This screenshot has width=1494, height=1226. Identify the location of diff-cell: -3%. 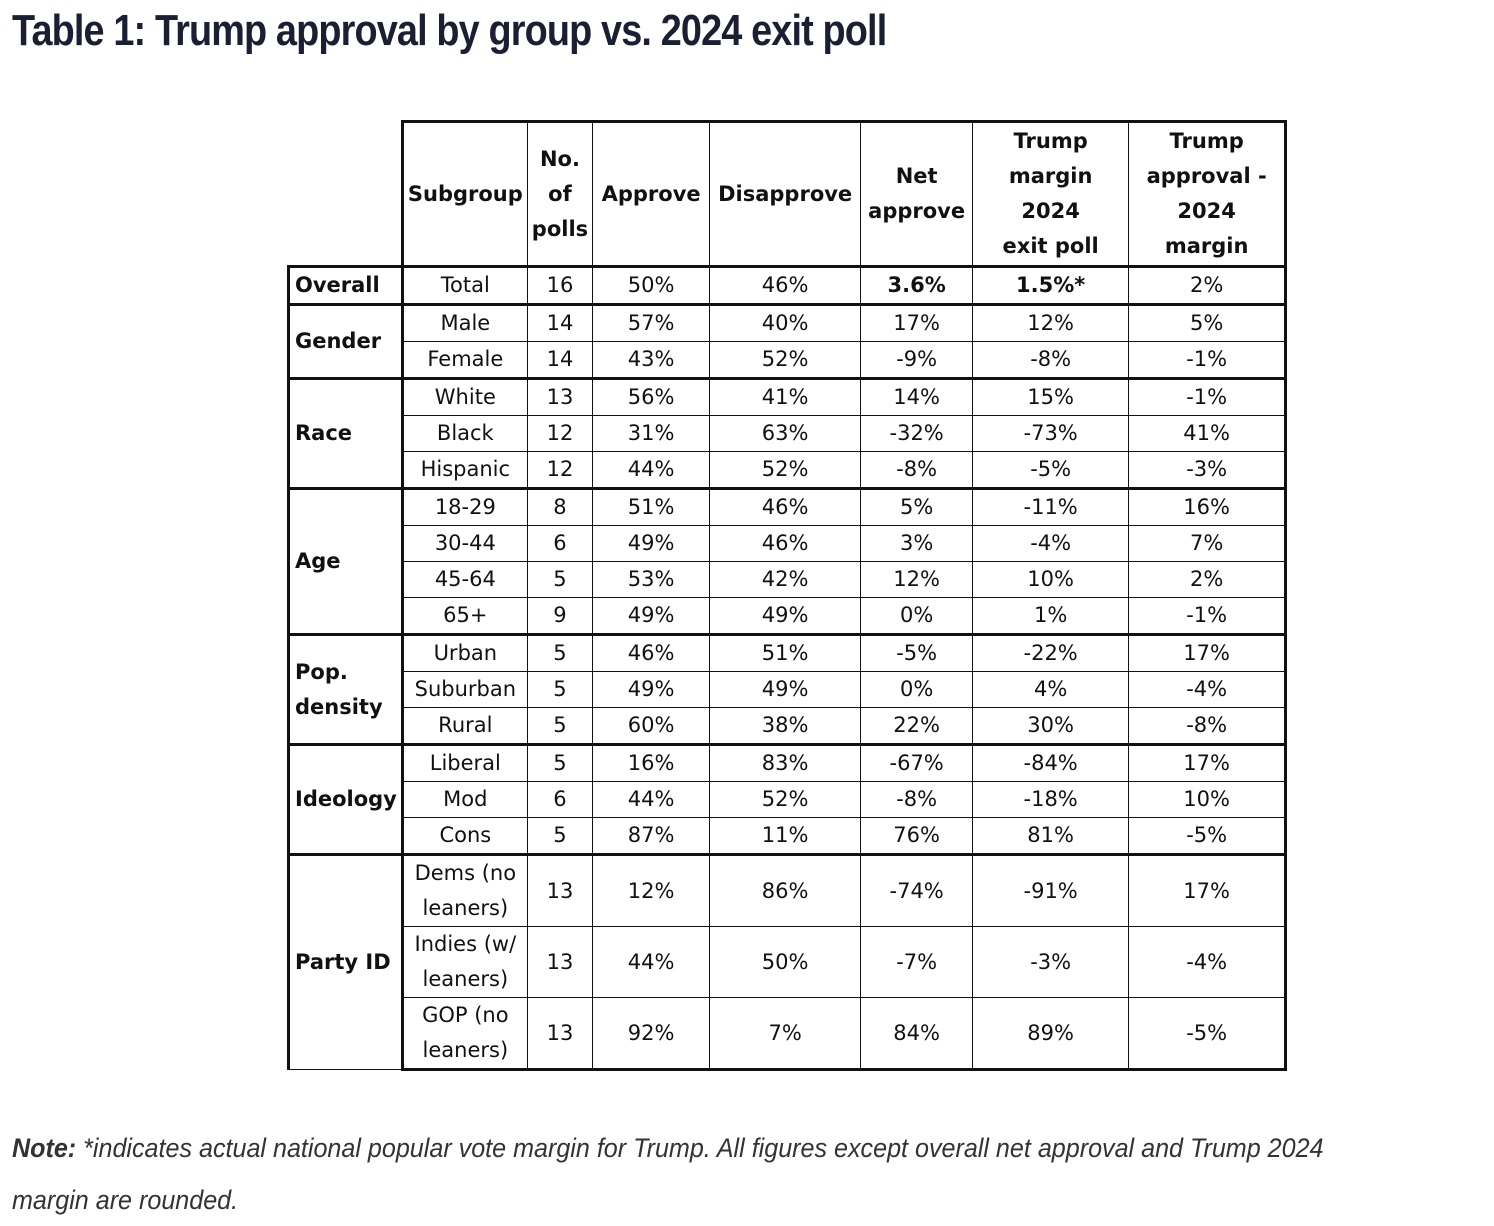
(1208, 470).